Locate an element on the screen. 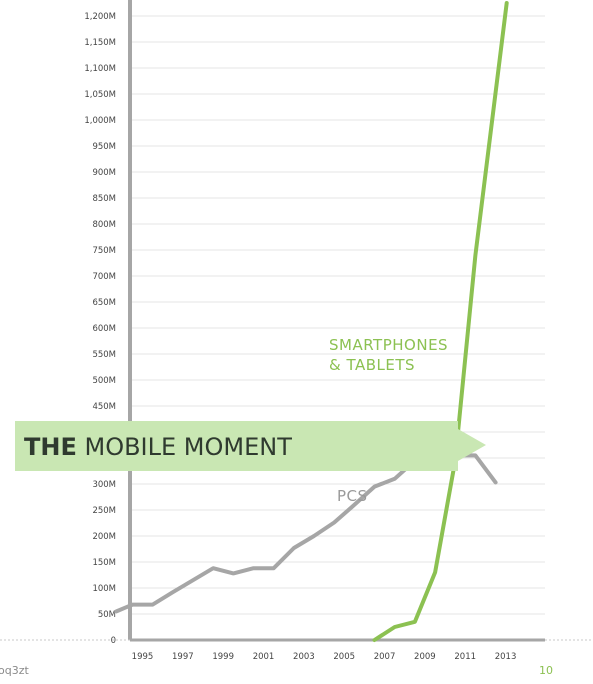 The height and width of the screenshot is (684, 593). banner-title: THE MOBILE MOMENT is located at coordinates (158, 447).